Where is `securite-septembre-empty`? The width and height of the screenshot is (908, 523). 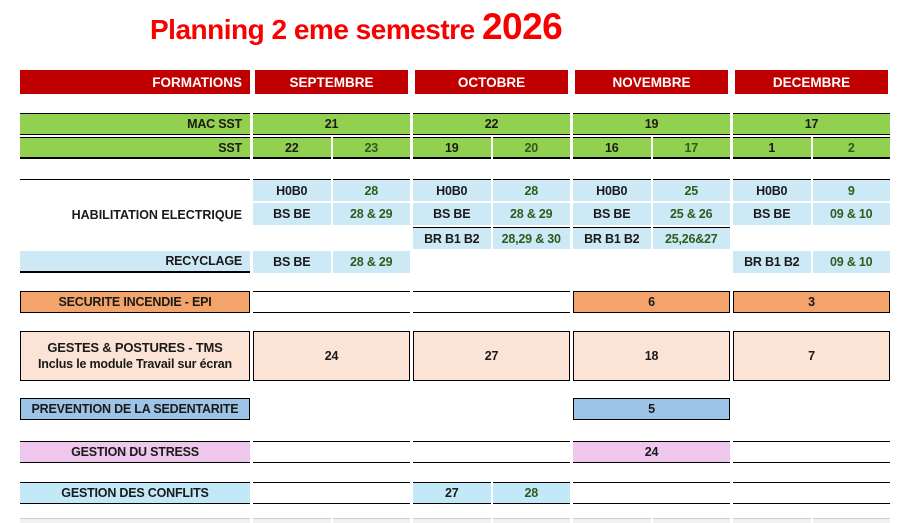
securite-septembre-empty is located at coordinates (331, 302).